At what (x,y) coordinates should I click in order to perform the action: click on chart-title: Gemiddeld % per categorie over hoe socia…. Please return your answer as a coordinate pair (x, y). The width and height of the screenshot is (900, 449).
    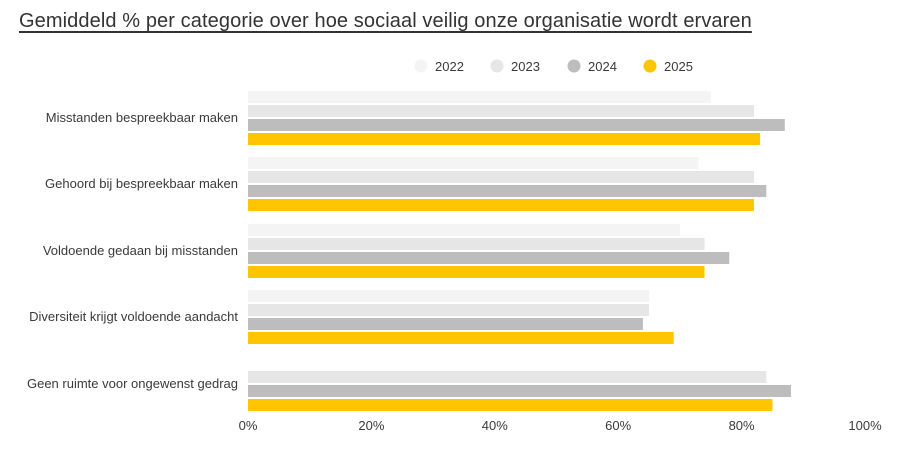
    Looking at the image, I should click on (385, 21).